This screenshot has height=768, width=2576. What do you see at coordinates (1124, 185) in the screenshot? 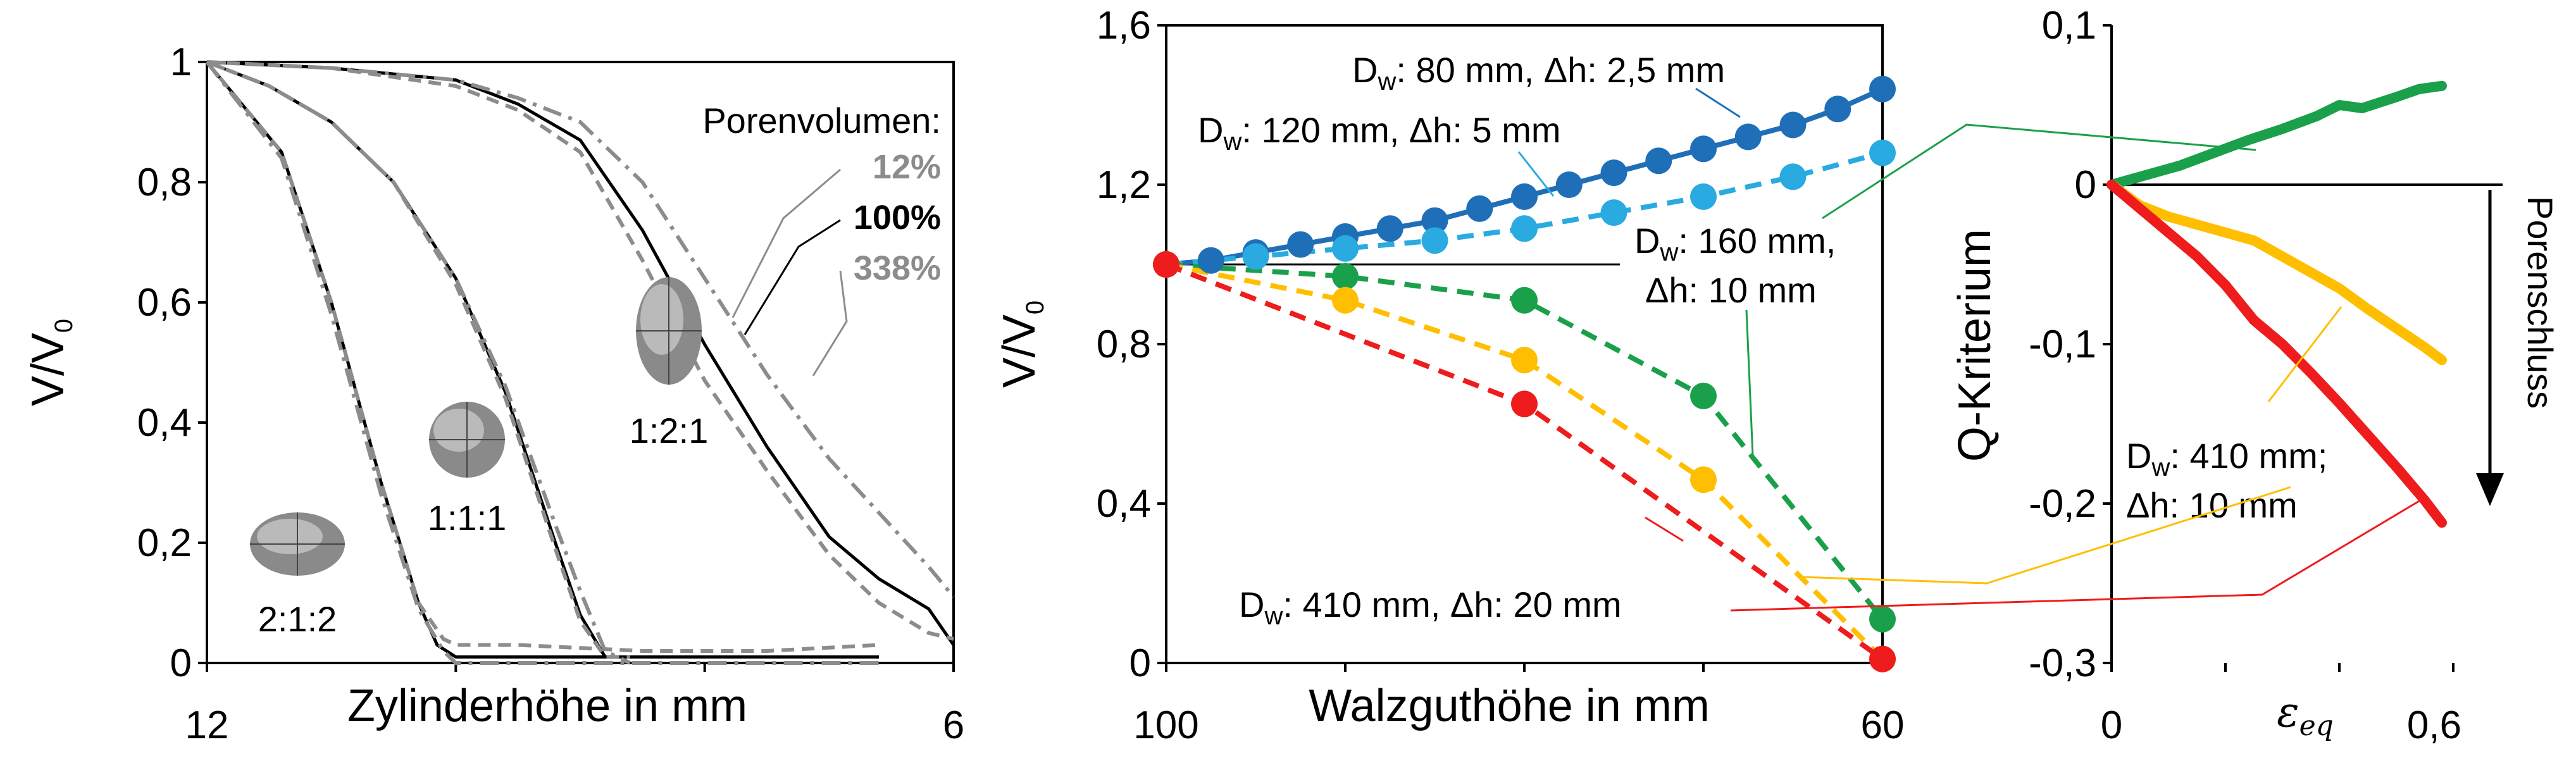
I see `y-tick-label: 1,2` at bounding box center [1124, 185].